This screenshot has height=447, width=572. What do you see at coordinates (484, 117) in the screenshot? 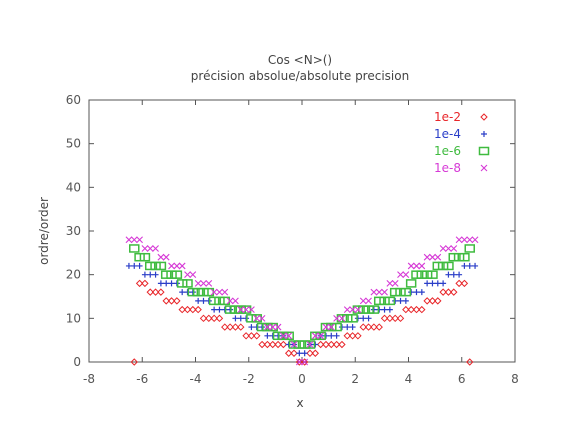
I see `legend-marker` at bounding box center [484, 117].